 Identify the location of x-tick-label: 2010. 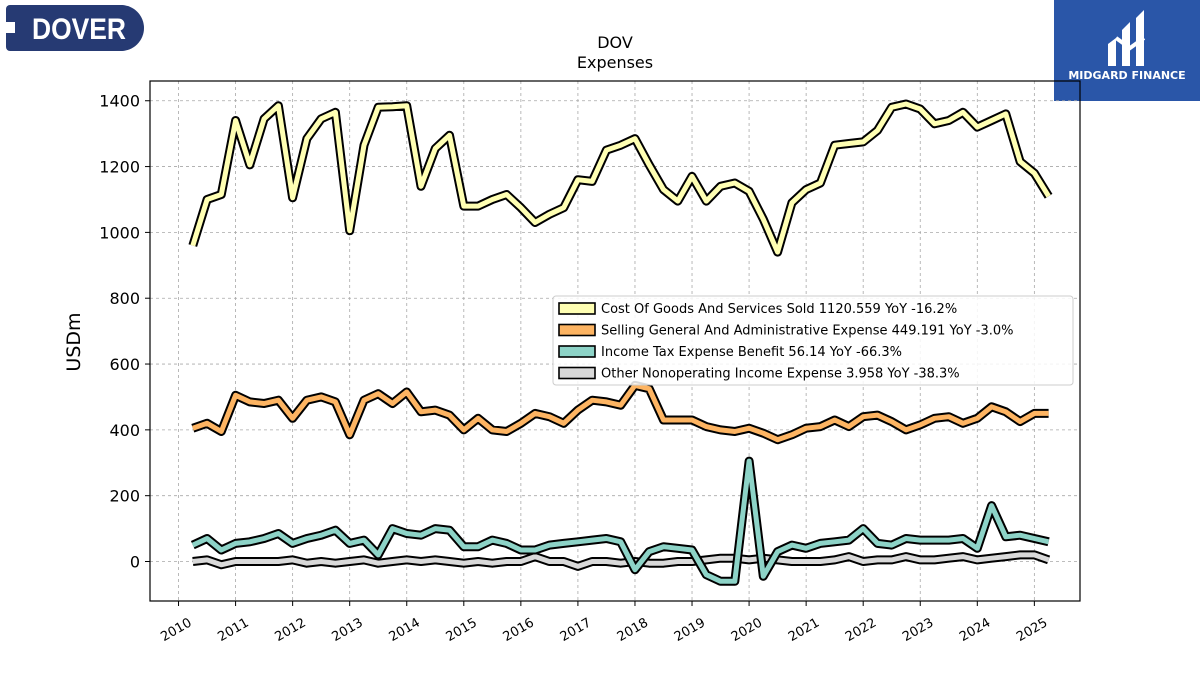
(176, 630).